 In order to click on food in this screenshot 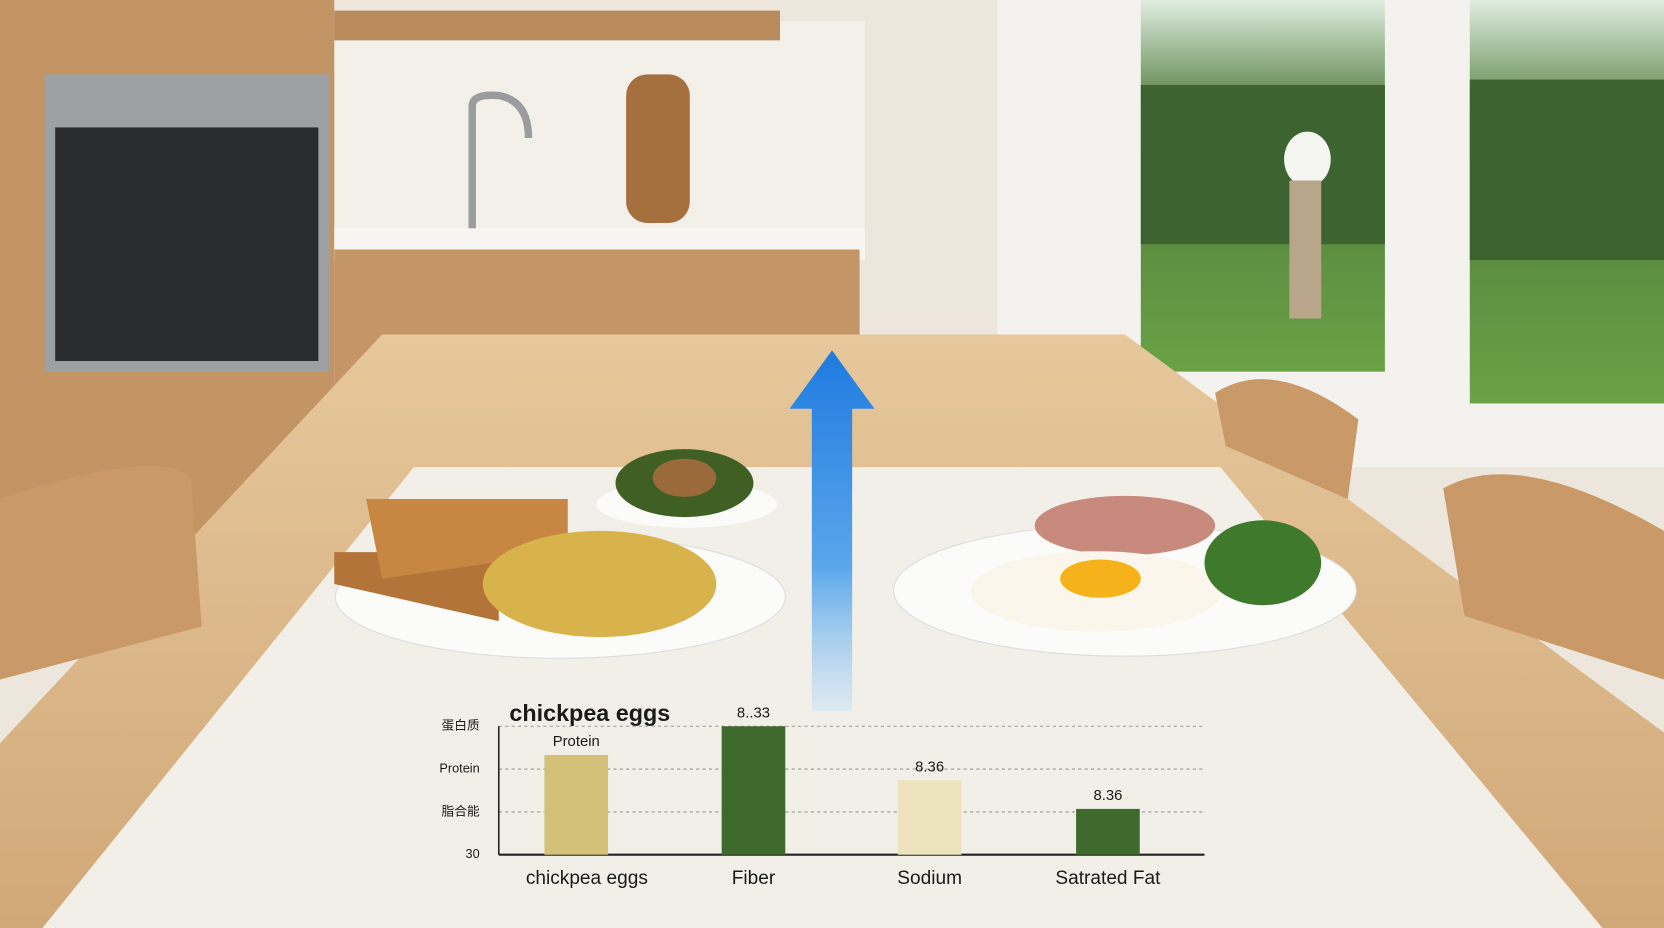, I will do `click(845, 554)`.